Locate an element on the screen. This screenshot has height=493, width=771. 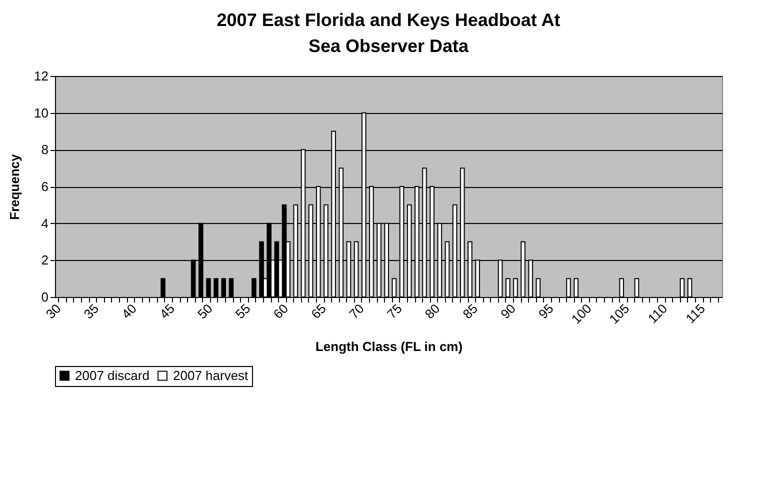
x-tick-label: 55 is located at coordinates (243, 311).